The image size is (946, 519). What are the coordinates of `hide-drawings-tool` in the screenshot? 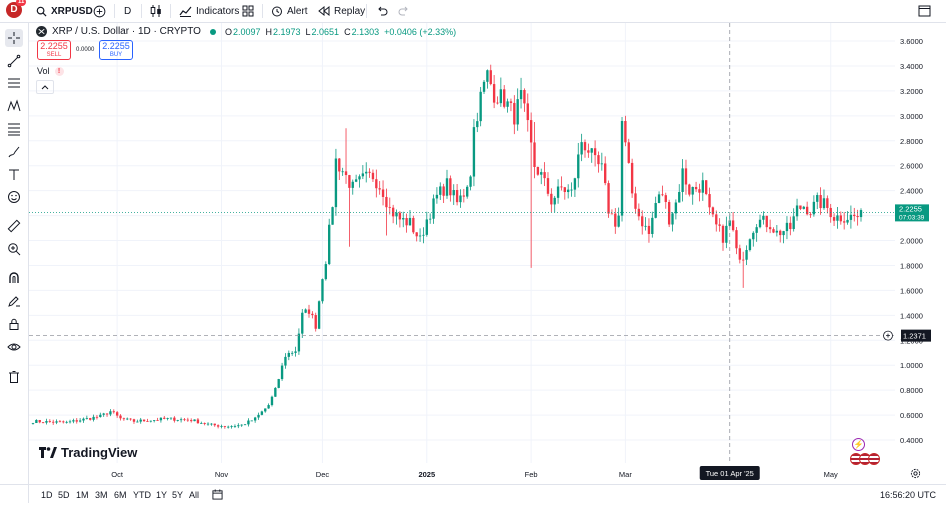 It's located at (14, 347).